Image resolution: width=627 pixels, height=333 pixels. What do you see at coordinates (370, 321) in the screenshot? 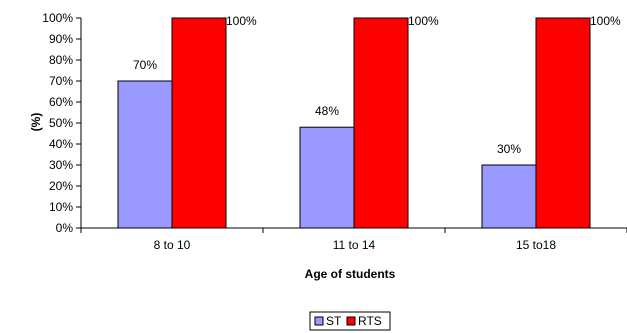
I see `legend-label-rts: RTS` at bounding box center [370, 321].